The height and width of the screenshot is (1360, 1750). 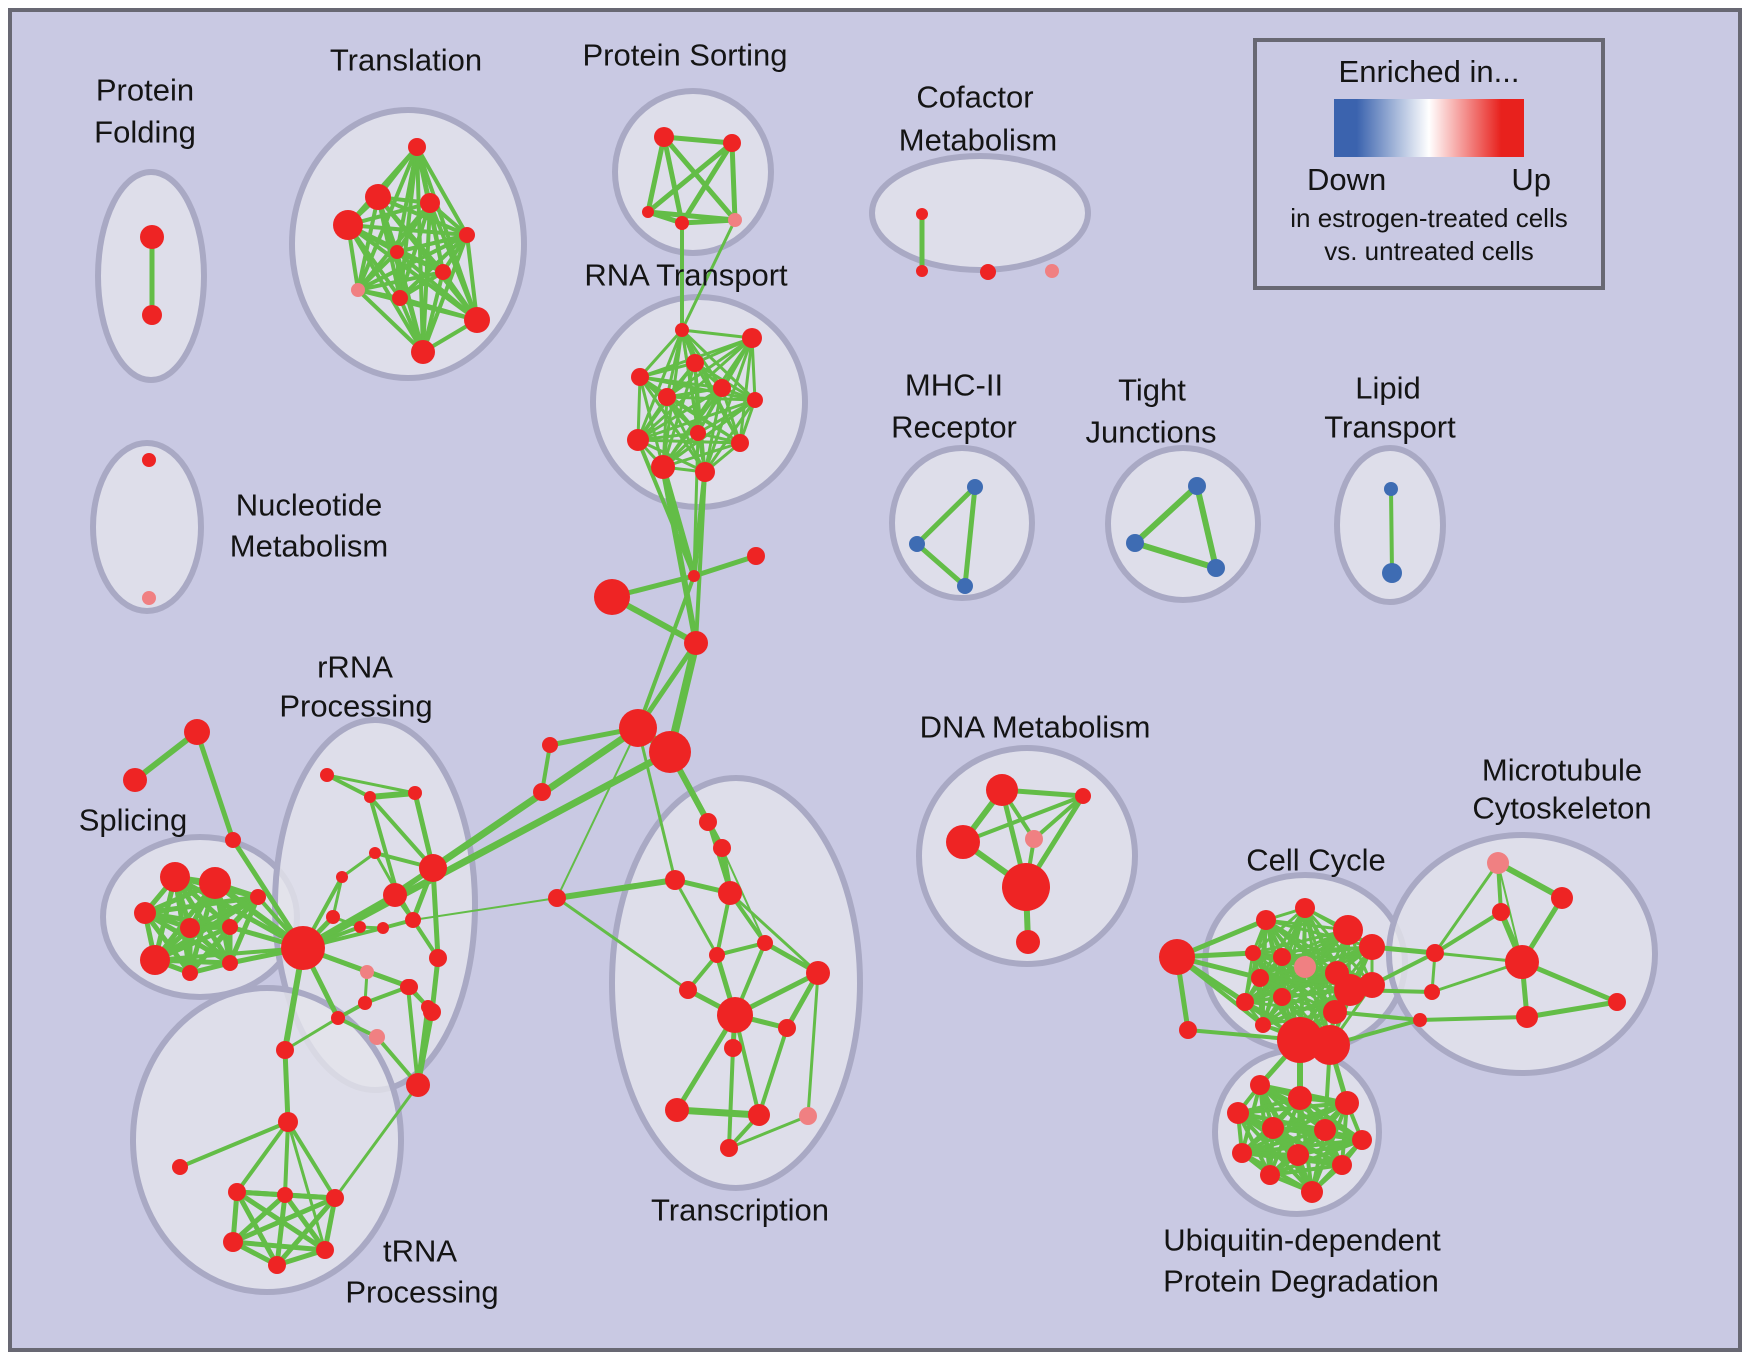 I want to click on cluster-ellipse-nucleotide-metabolism, so click(x=147, y=527).